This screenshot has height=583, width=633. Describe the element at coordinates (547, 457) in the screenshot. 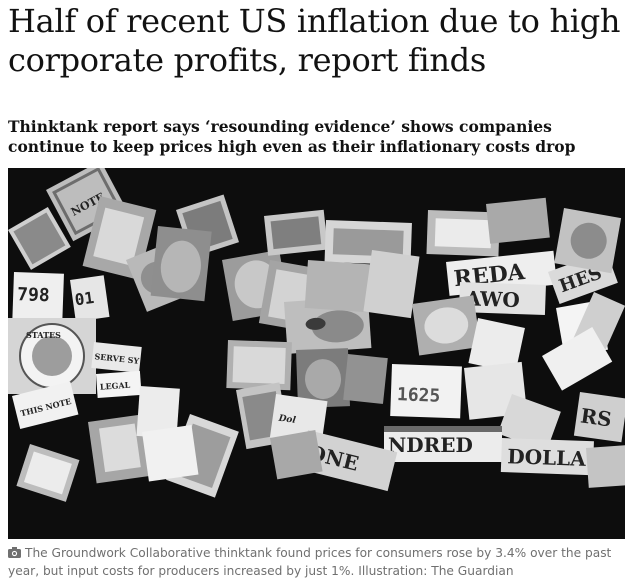

I see `illustration-text: DOLLA` at that location.